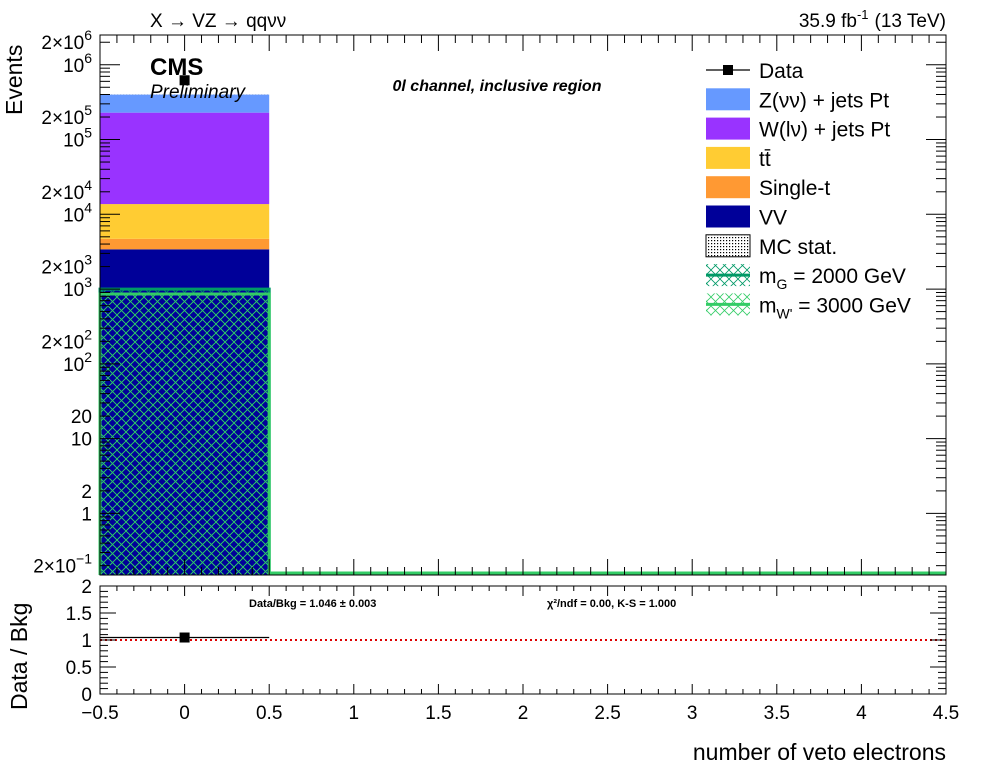 Image resolution: width=996 pixels, height=772 pixels. I want to click on legend-label-text: Data, so click(781, 71).